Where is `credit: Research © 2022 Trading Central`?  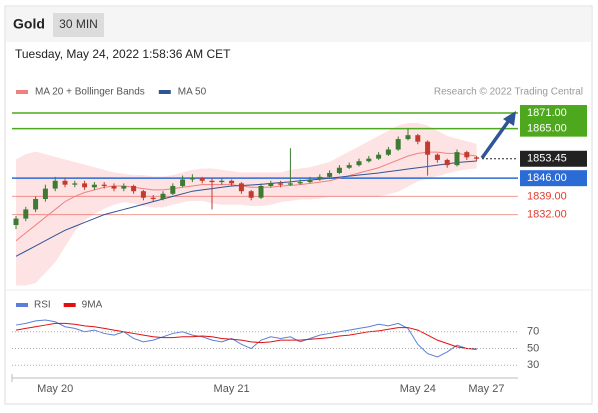 credit: Research © 2022 Trading Central is located at coordinates (508, 92).